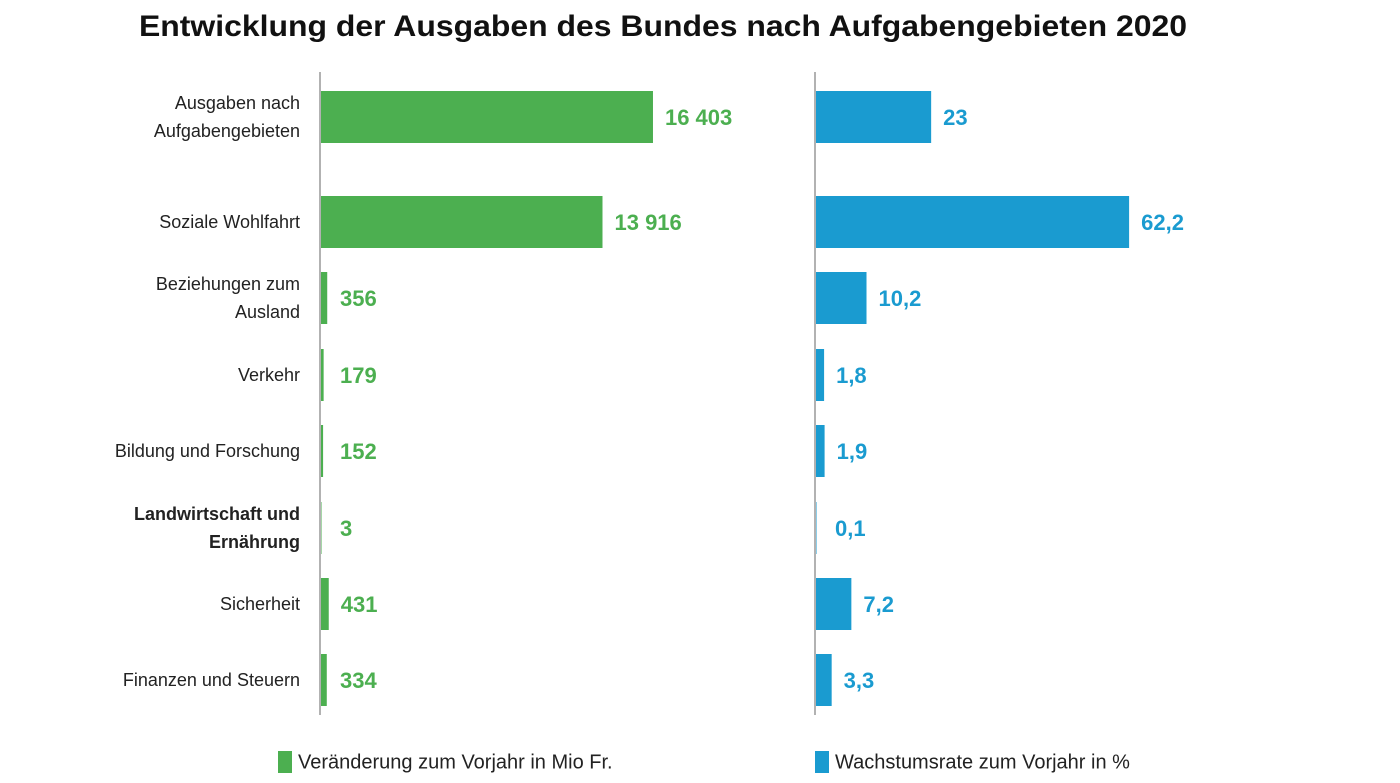 The width and height of the screenshot is (1400, 783). What do you see at coordinates (358, 680) in the screenshot?
I see `value-label: 334` at bounding box center [358, 680].